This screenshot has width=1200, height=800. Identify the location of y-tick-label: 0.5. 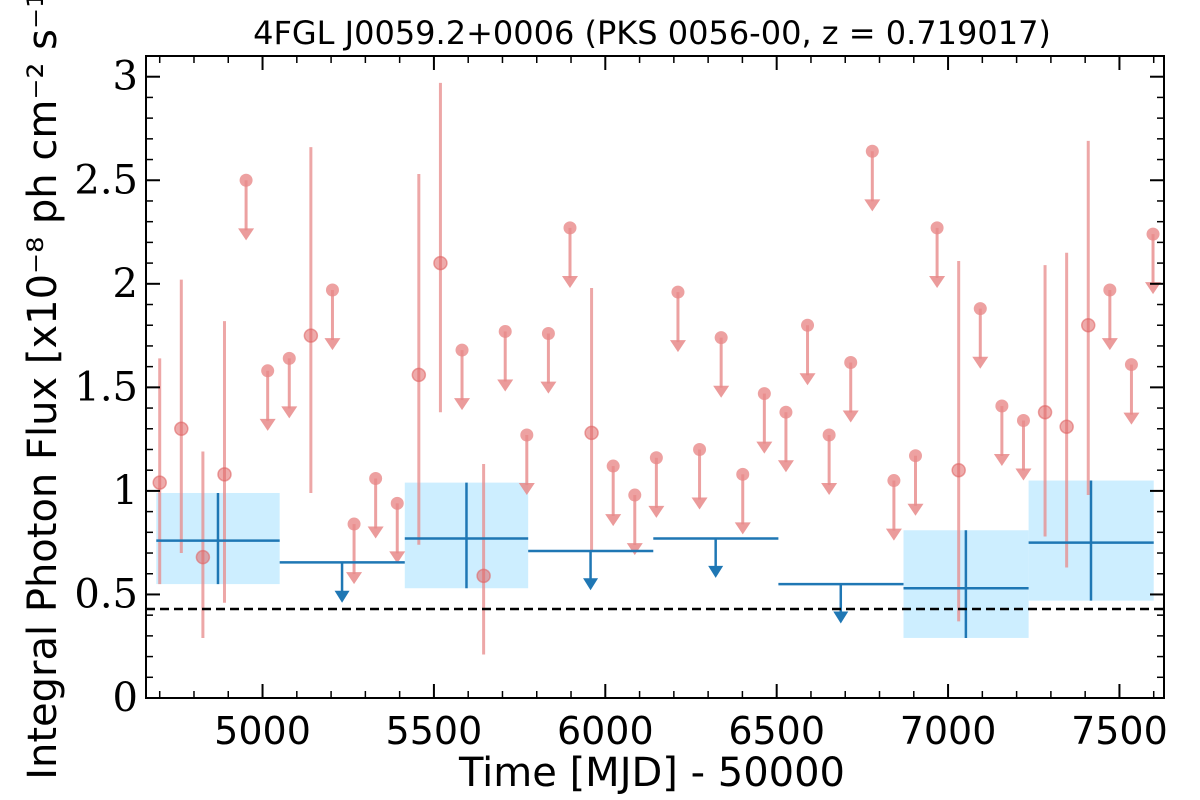
(106, 594).